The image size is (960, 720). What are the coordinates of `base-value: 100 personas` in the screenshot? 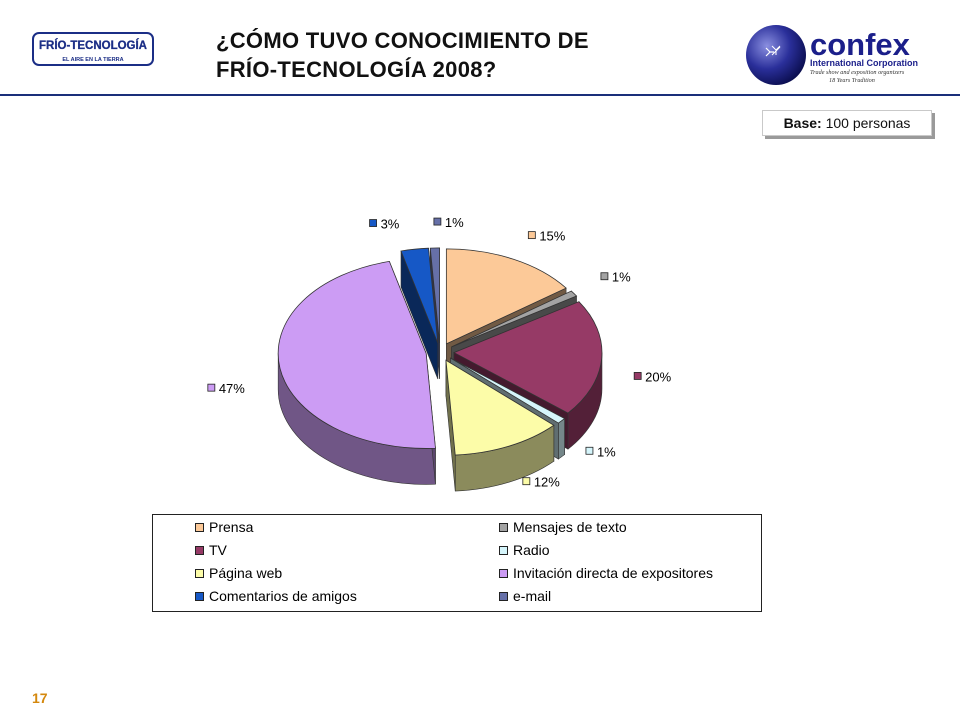 It's located at (868, 123).